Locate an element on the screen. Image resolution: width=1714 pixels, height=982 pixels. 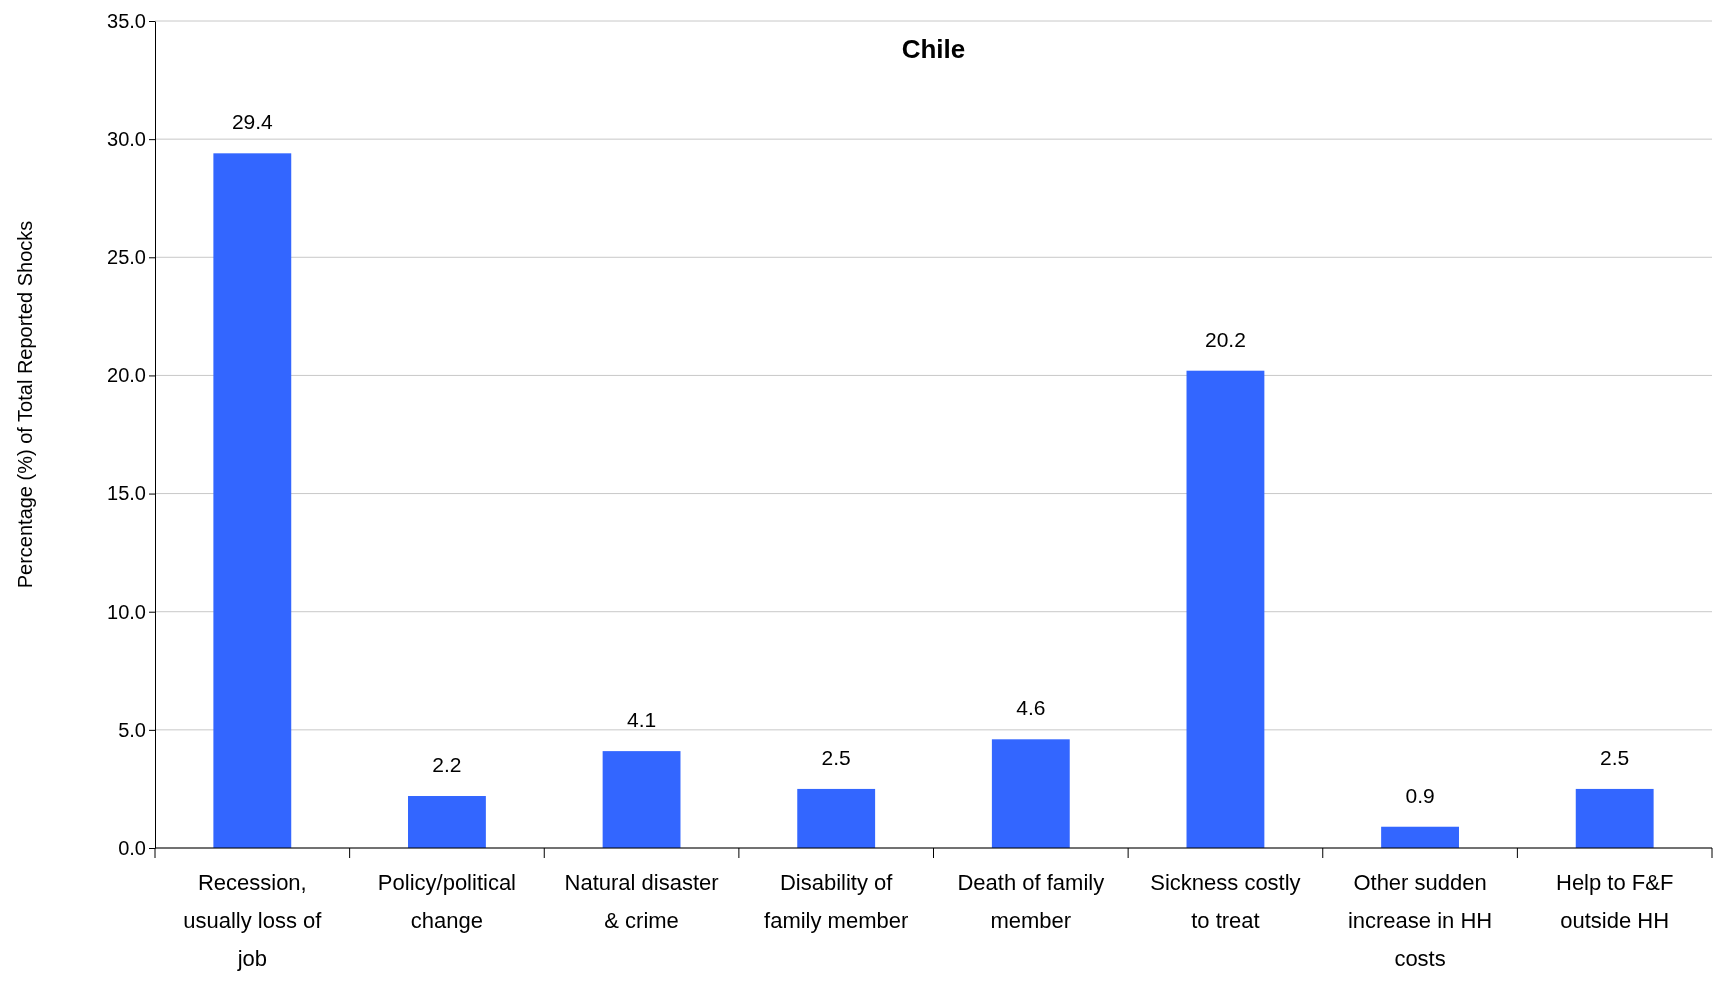
y-axis-title: Percentage (%) of Total Reported Shocks is located at coordinates (25, 404).